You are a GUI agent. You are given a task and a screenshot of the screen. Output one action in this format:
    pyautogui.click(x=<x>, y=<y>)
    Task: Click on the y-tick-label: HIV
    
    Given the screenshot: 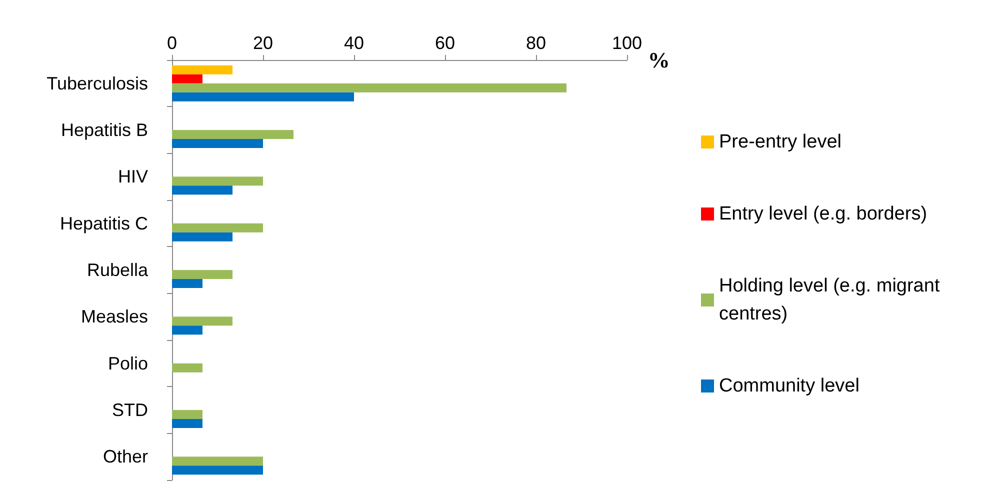 What is the action you would take?
    pyautogui.click(x=133, y=176)
    